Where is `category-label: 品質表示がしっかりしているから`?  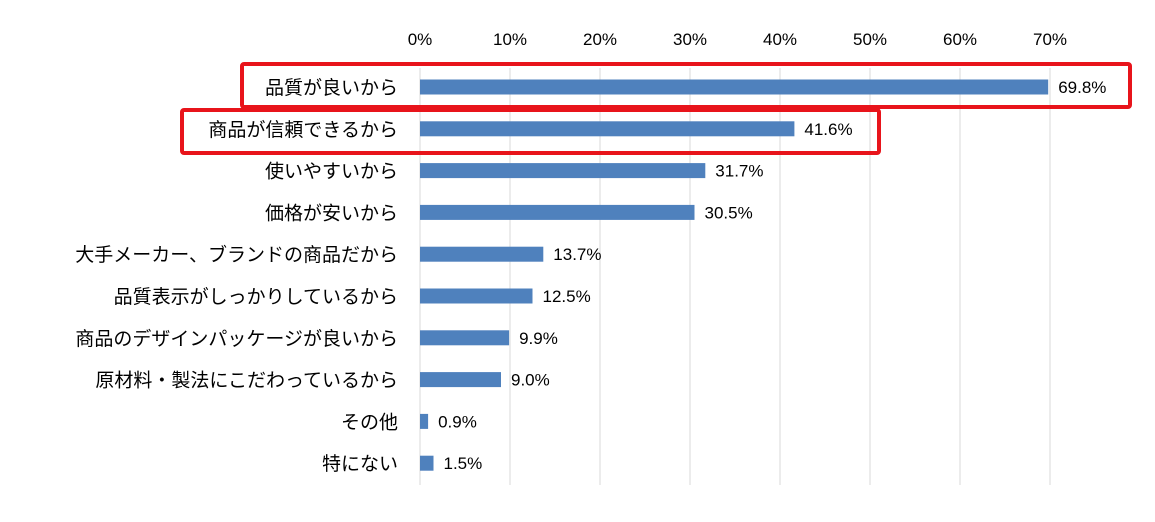 category-label: 品質表示がしっかりしているから is located at coordinates (256, 297).